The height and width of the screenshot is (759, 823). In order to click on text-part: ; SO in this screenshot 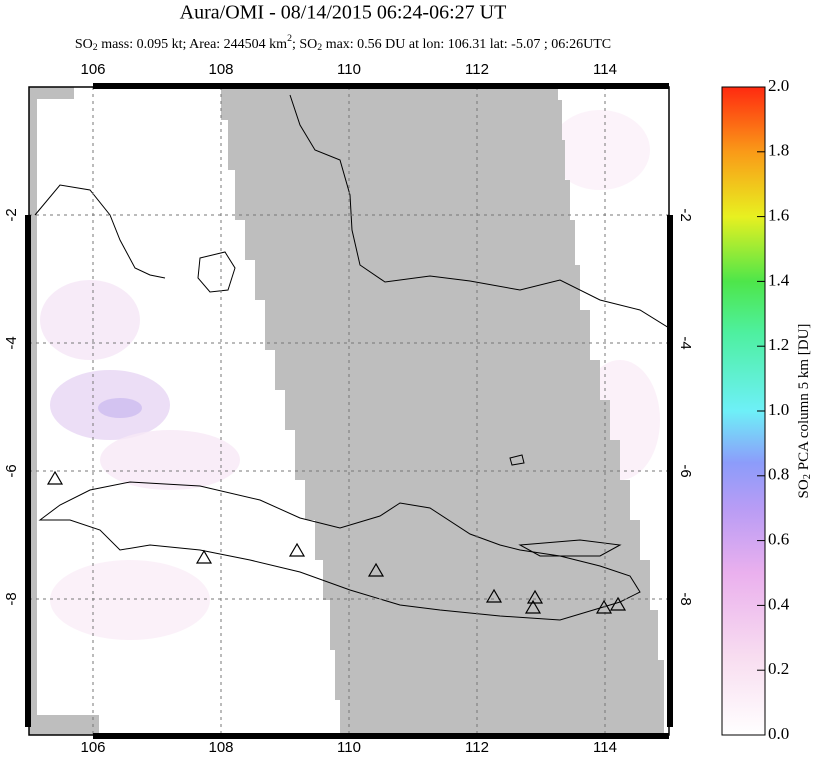, I will do `click(304, 44)`.